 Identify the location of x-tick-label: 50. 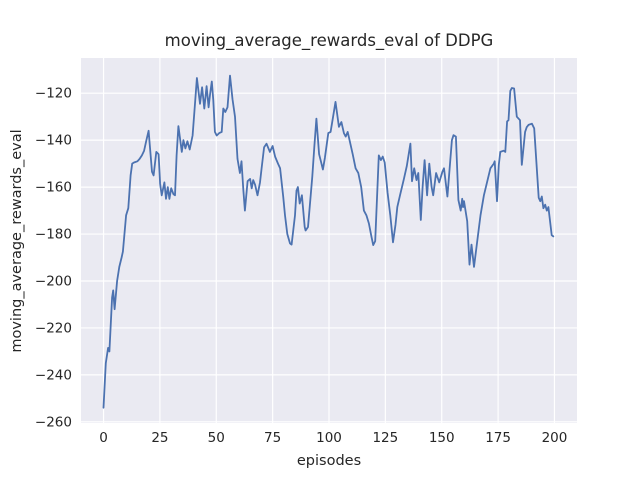
(216, 438).